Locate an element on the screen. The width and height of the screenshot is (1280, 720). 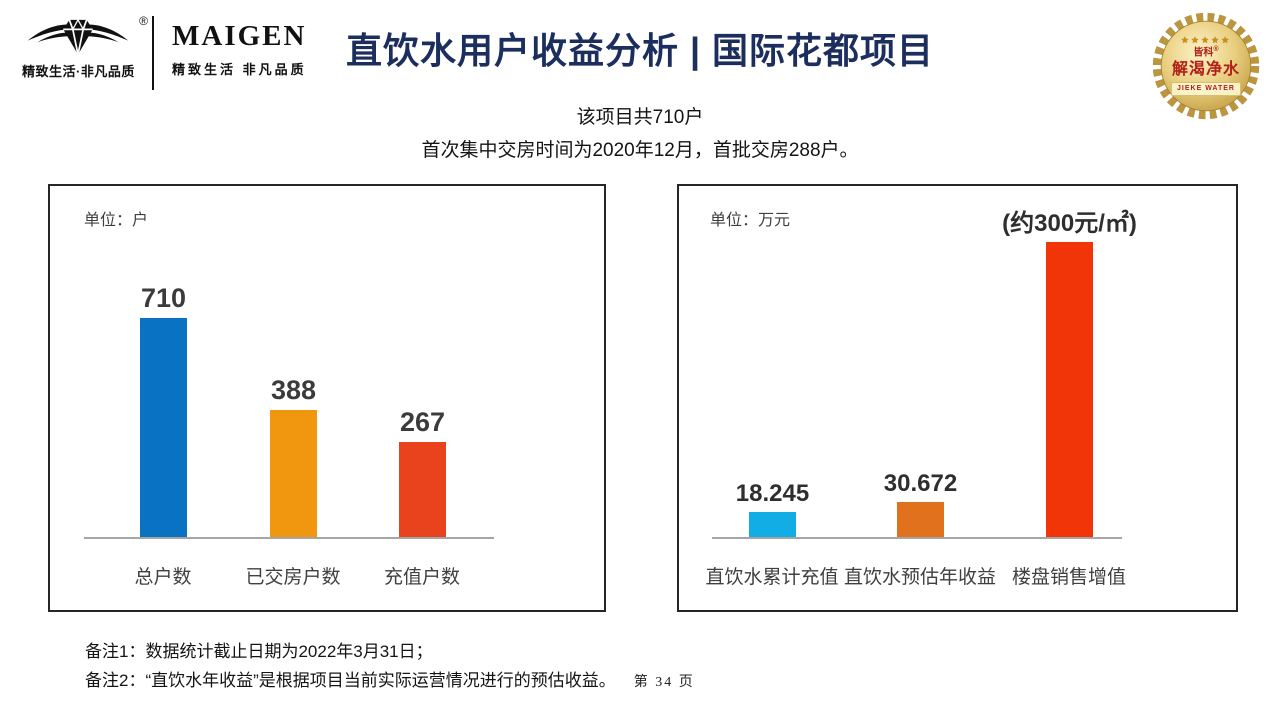
bar-estimated-annual-revenue: 30.672 is located at coordinates (920, 504).